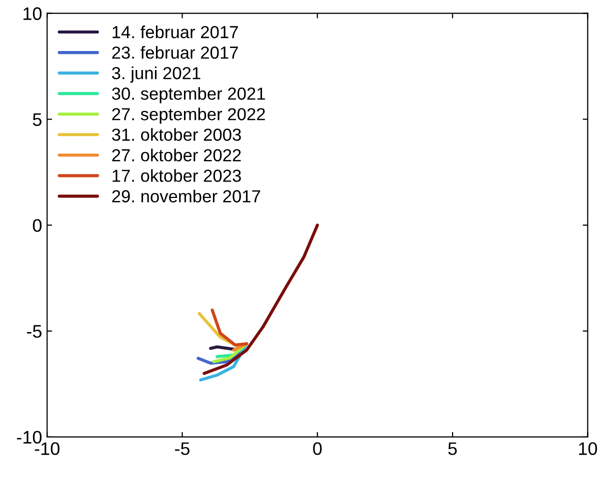 The image size is (604, 477). Describe the element at coordinates (452, 449) in the screenshot. I see `x-tick-label: 5` at that location.